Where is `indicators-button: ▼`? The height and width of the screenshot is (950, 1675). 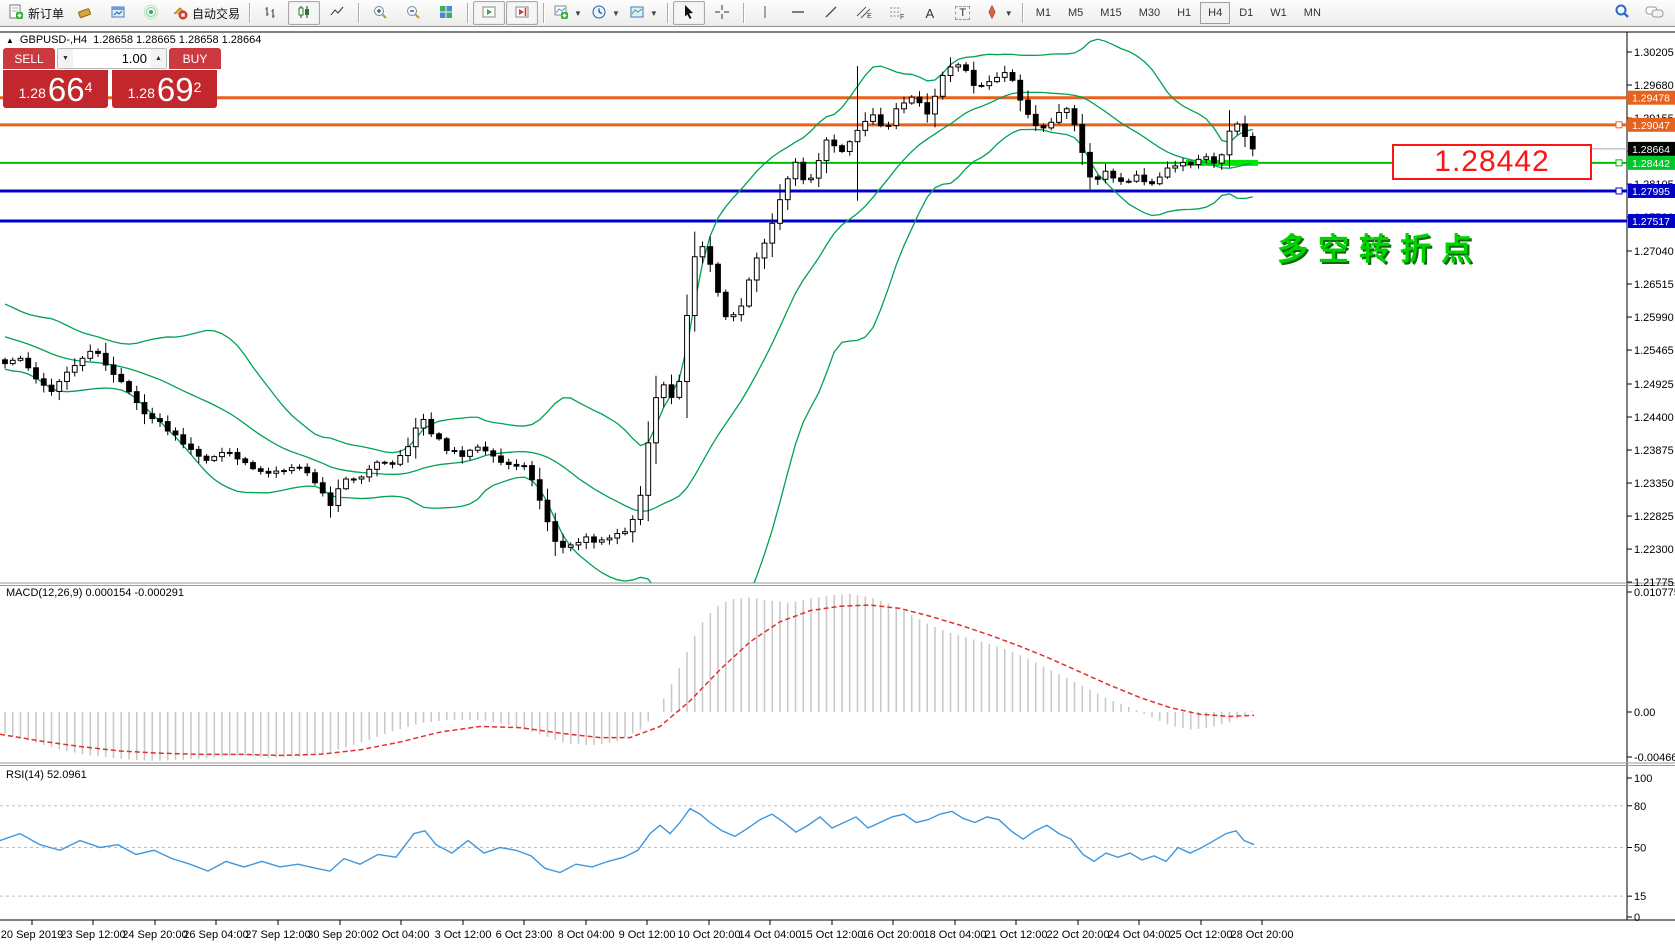 indicators-button: ▼ is located at coordinates (567, 13).